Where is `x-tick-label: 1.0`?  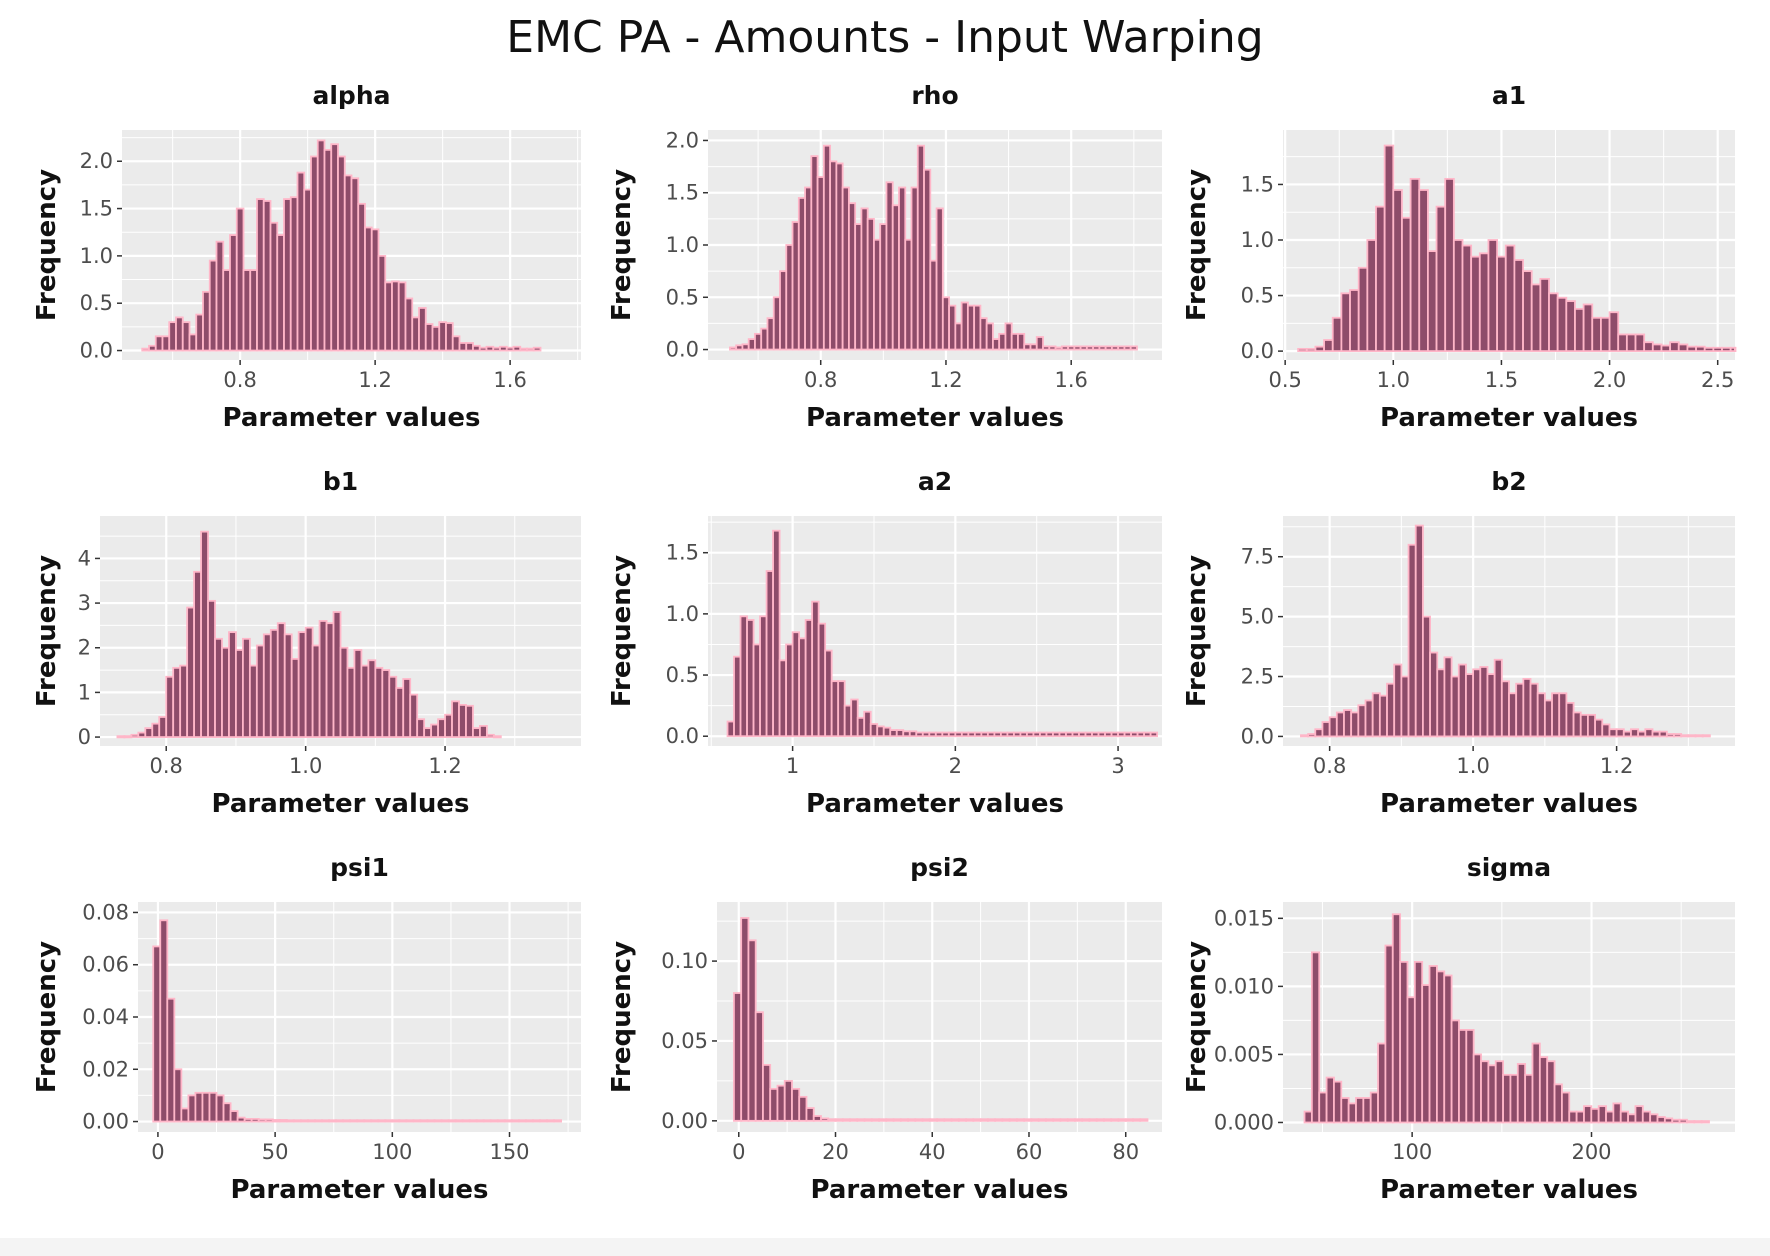
x-tick-label: 1.0 is located at coordinates (1393, 380).